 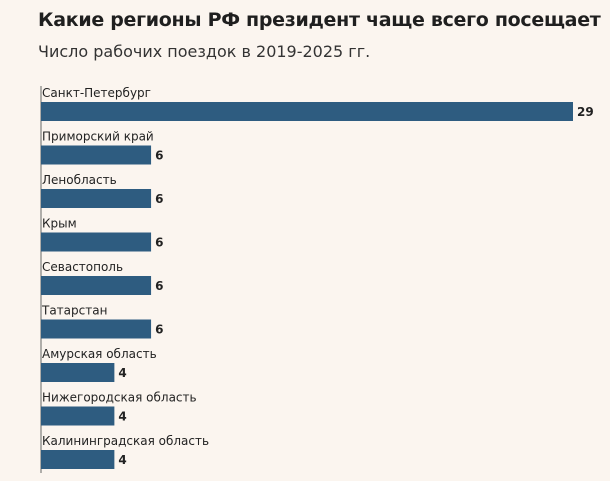 What do you see at coordinates (82, 267) in the screenshot?
I see `category-label: Севастополь` at bounding box center [82, 267].